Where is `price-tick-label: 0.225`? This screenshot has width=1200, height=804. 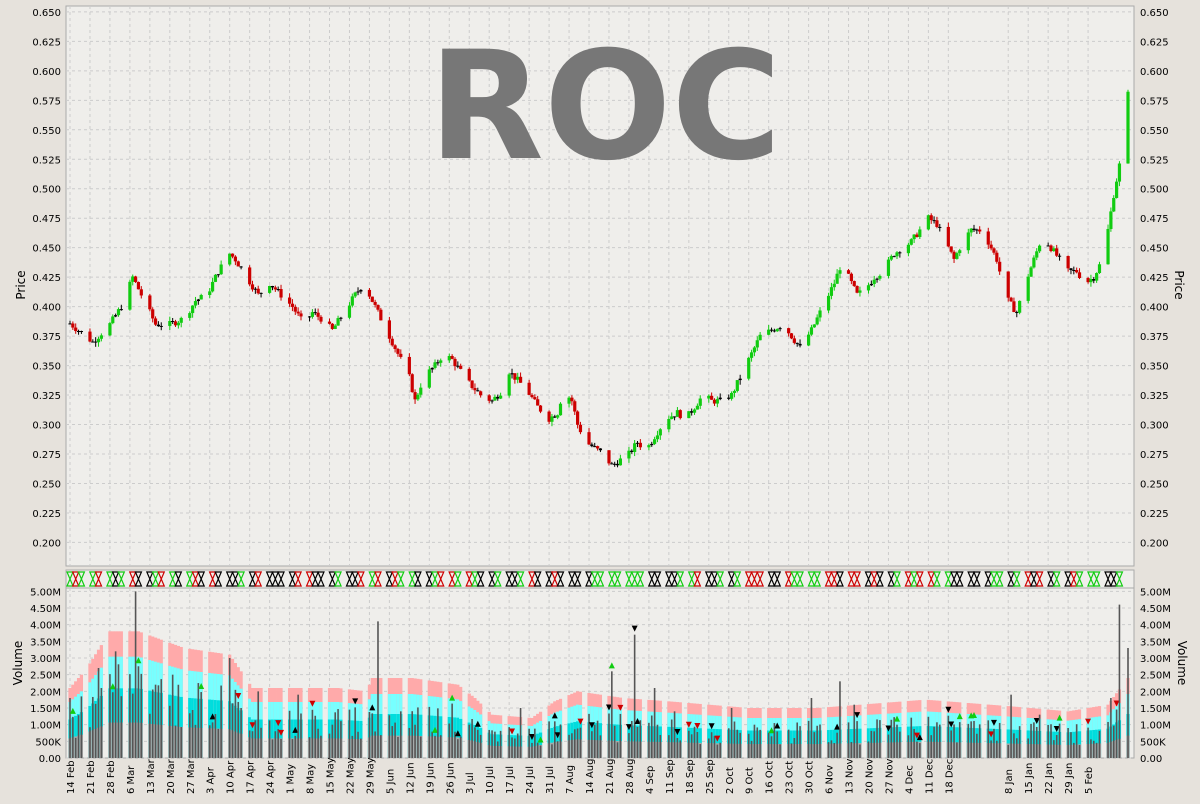
price-tick-label: 0.225 is located at coordinates (46, 514).